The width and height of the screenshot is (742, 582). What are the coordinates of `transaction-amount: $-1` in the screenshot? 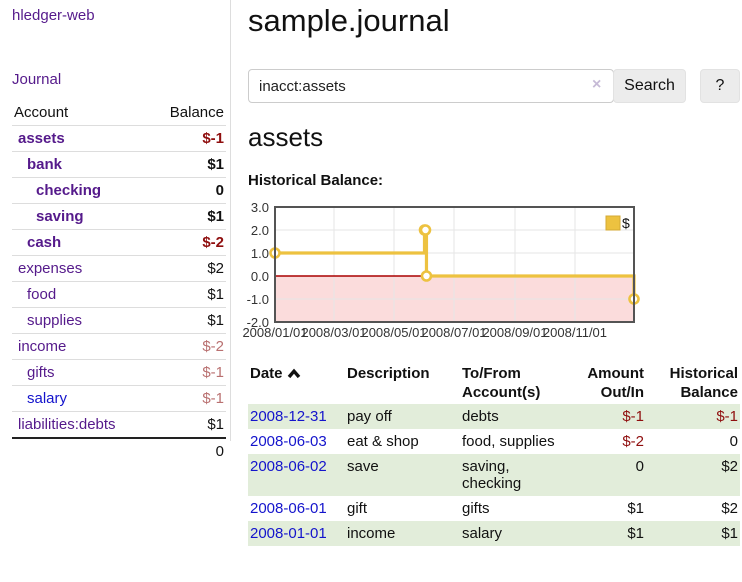 It's located at (633, 416).